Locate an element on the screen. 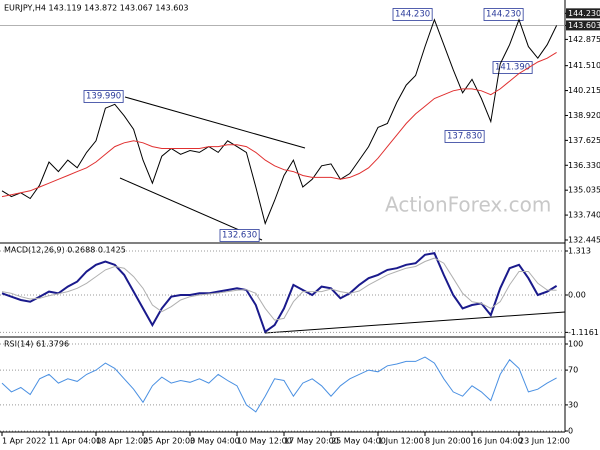 This screenshot has height=450, width=600. y-tick-label: 132.445 is located at coordinates (584, 239).